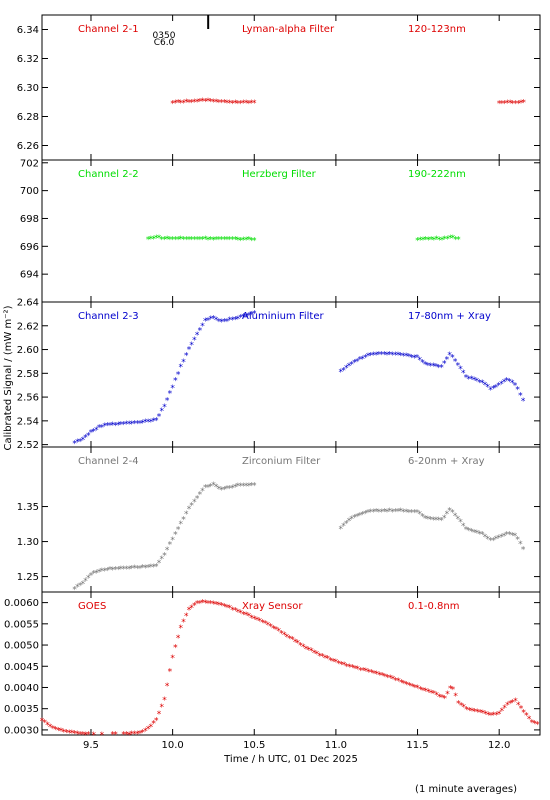 This screenshot has width=550, height=800. Describe the element at coordinates (28, 59) in the screenshot. I see `y-tick-label: 6.32` at that location.